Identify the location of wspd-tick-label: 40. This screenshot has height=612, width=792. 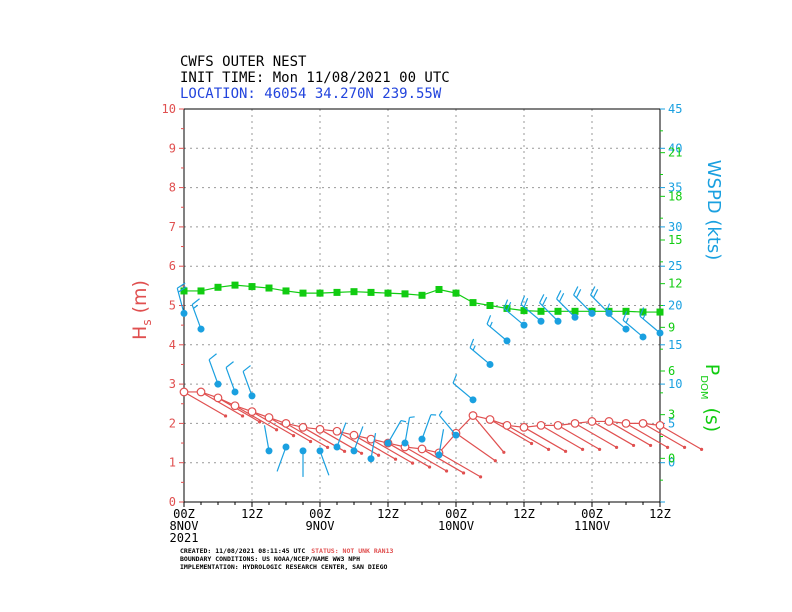
(675, 148).